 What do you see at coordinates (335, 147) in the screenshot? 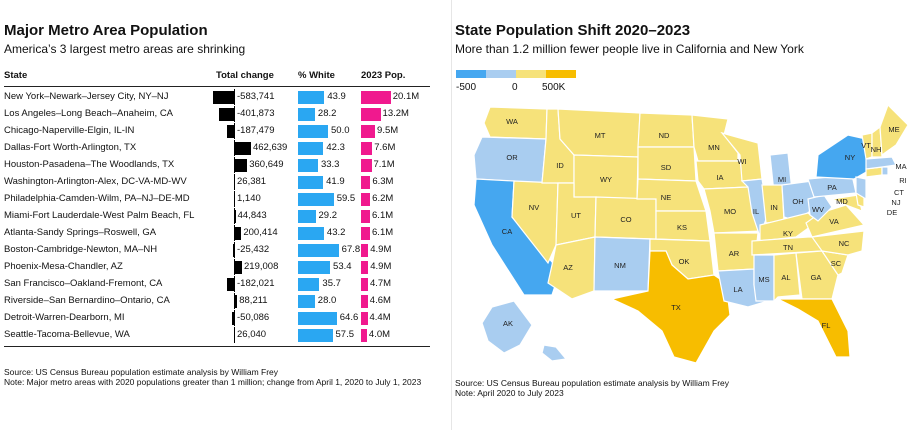
I see `pct-white-label: 42.3` at bounding box center [335, 147].